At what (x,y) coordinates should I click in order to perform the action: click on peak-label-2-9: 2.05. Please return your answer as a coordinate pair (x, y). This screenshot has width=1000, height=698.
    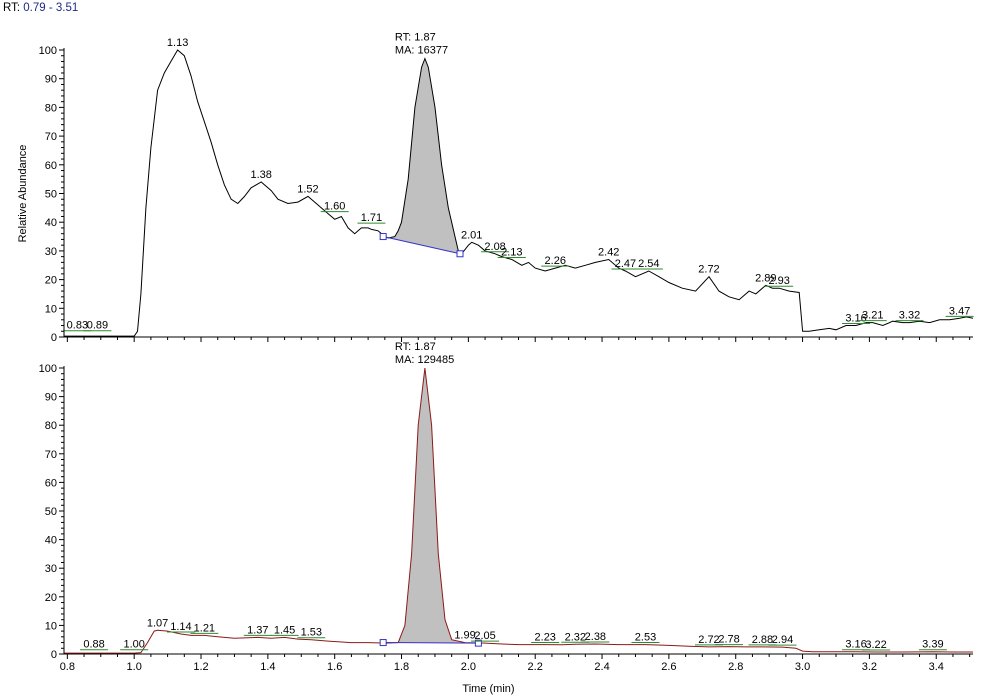
    Looking at the image, I should click on (484, 636).